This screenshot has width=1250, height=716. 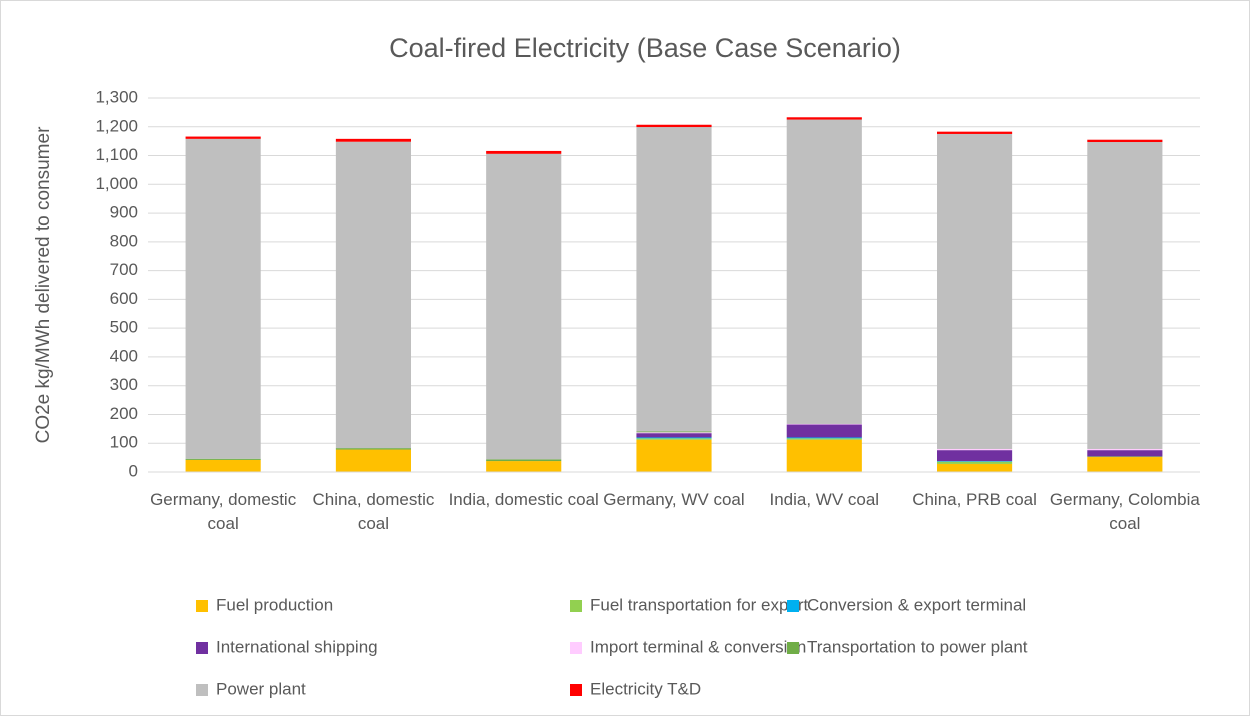 What do you see at coordinates (116, 96) in the screenshot?
I see `y-tick-label: 1,300` at bounding box center [116, 96].